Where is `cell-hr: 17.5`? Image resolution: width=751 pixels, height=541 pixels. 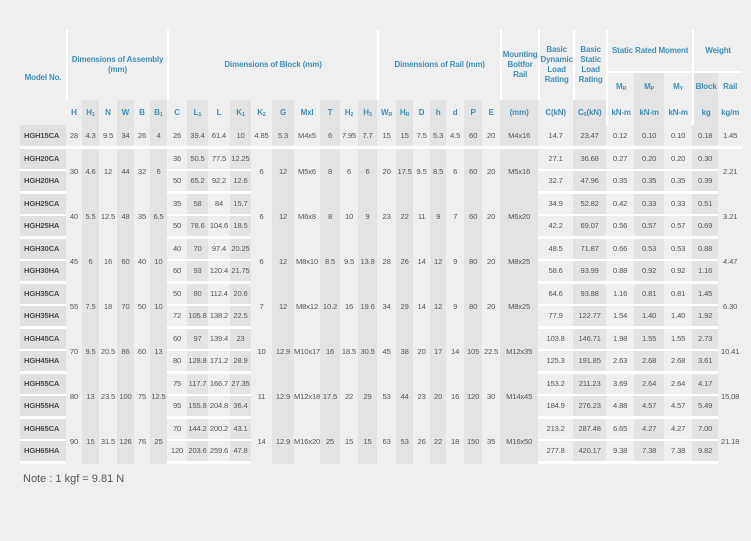
cell-hr: 17.5 is located at coordinates (405, 171).